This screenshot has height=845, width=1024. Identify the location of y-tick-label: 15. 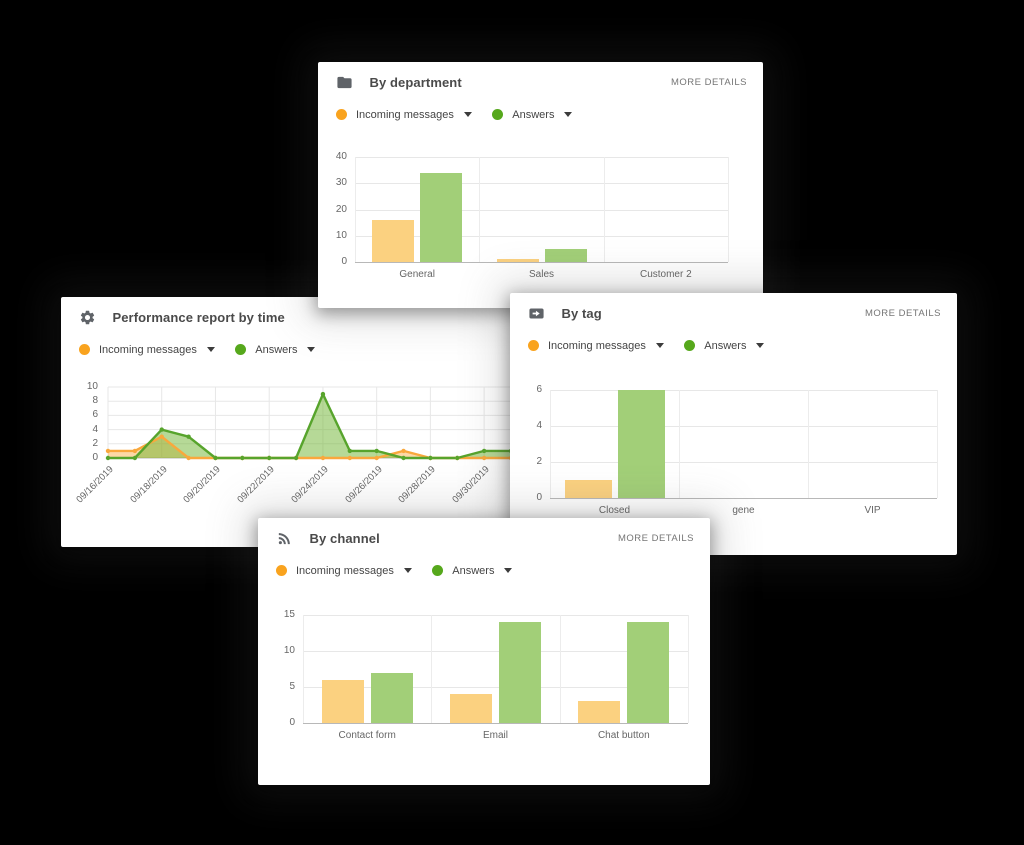
(289, 614).